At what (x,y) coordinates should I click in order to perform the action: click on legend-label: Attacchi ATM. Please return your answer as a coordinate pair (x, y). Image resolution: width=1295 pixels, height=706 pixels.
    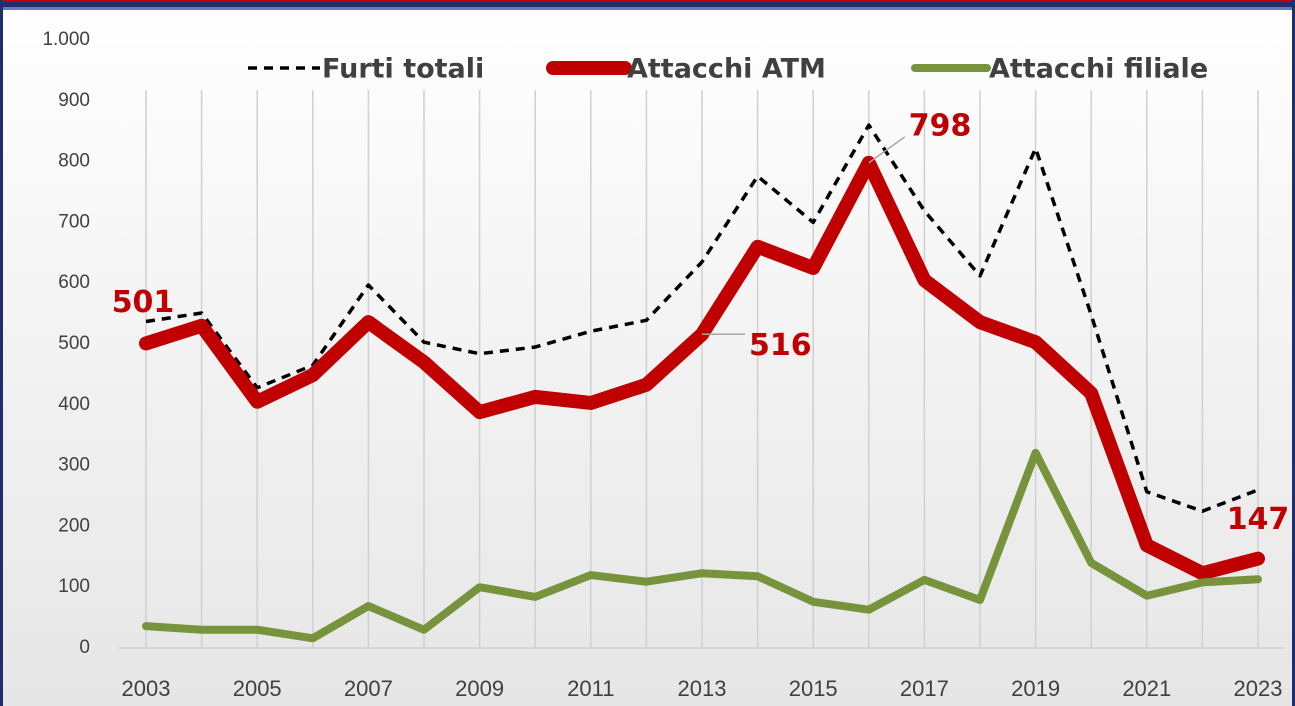
    Looking at the image, I should click on (726, 69).